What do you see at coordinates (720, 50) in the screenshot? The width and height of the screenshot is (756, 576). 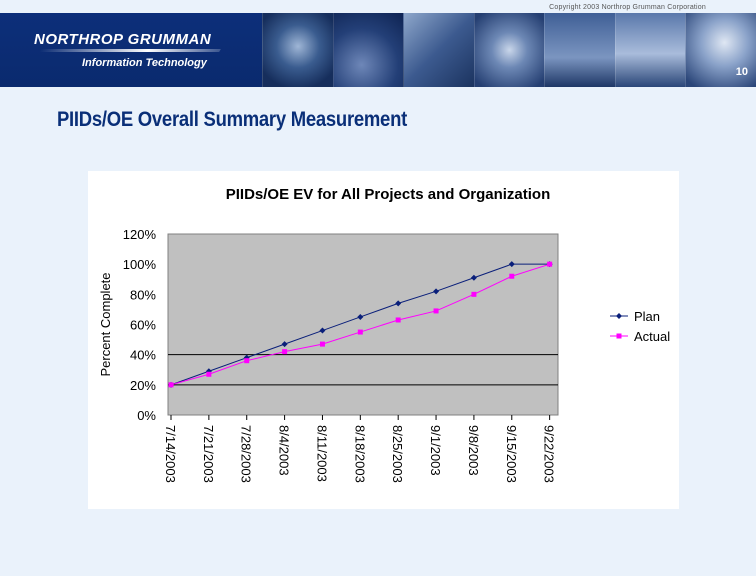 I see `banner-photo-satellite` at bounding box center [720, 50].